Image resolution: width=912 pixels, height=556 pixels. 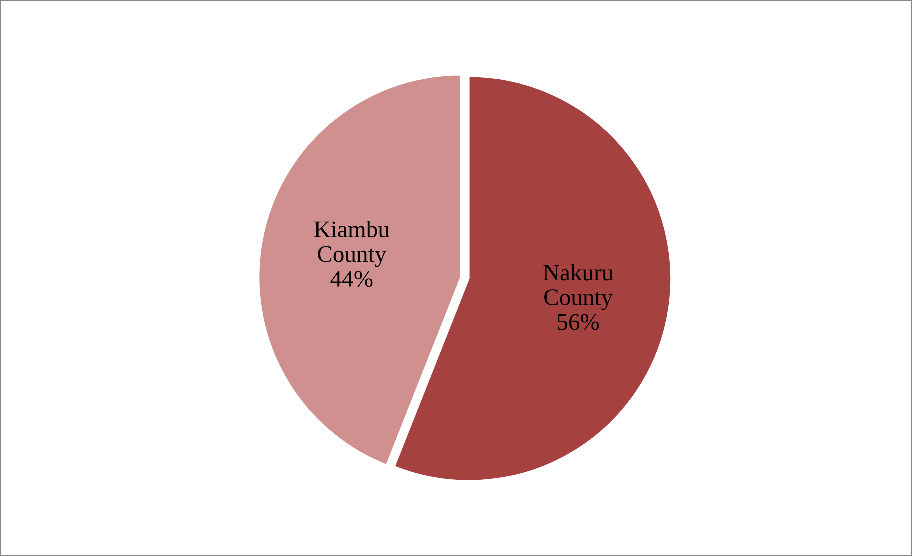 What do you see at coordinates (352, 244) in the screenshot?
I see `slice-label: Kiambu County` at bounding box center [352, 244].